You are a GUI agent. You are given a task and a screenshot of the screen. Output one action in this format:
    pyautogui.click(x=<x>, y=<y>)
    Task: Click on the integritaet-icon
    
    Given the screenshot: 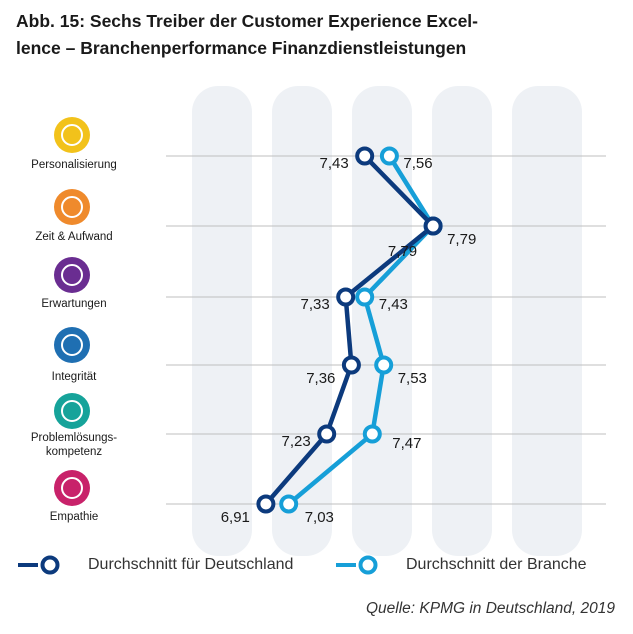 What is the action you would take?
    pyautogui.click(x=72, y=345)
    